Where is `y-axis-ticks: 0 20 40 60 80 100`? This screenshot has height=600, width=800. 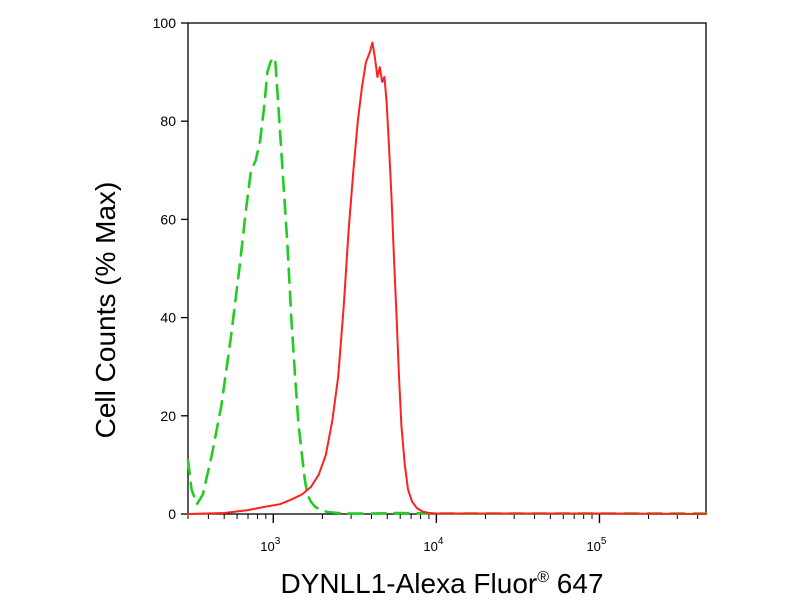
y-axis-ticks: 0 20 40 60 80 100 is located at coordinates (170, 268).